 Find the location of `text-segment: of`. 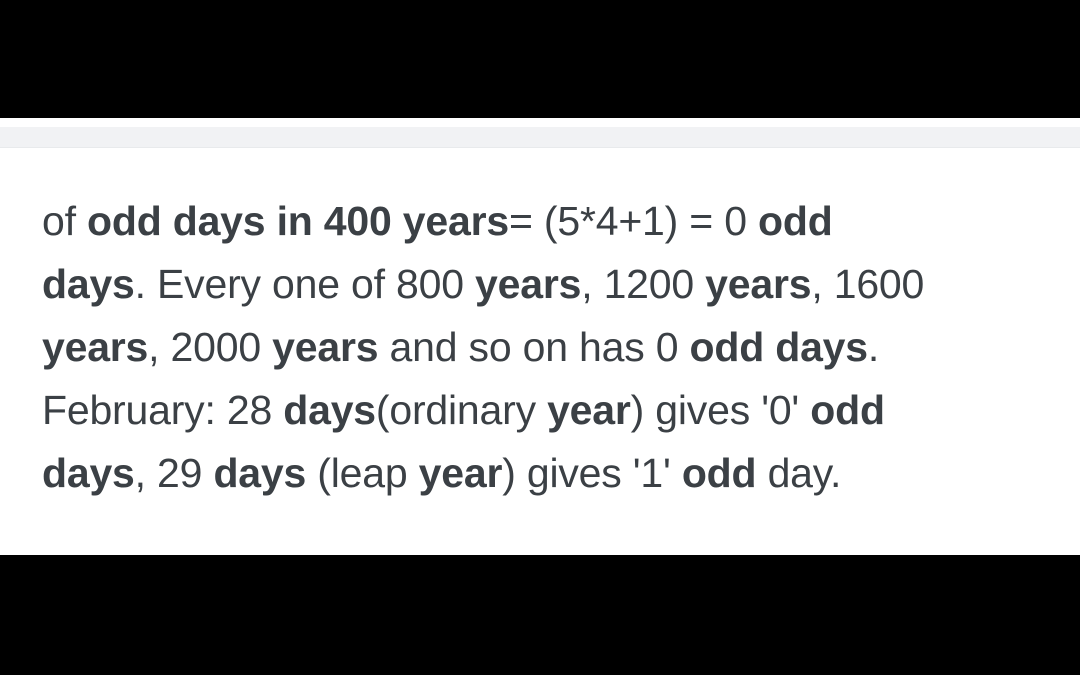

text-segment: of is located at coordinates (64, 221).